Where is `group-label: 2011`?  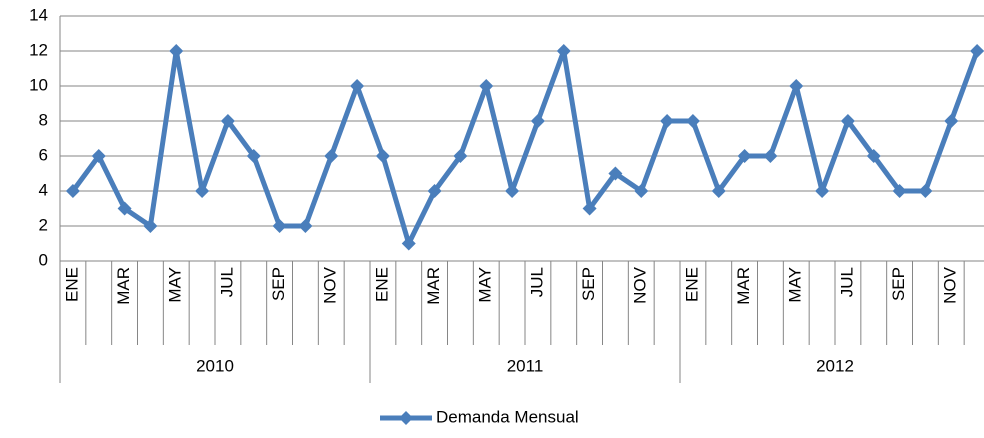
group-label: 2011 is located at coordinates (525, 365).